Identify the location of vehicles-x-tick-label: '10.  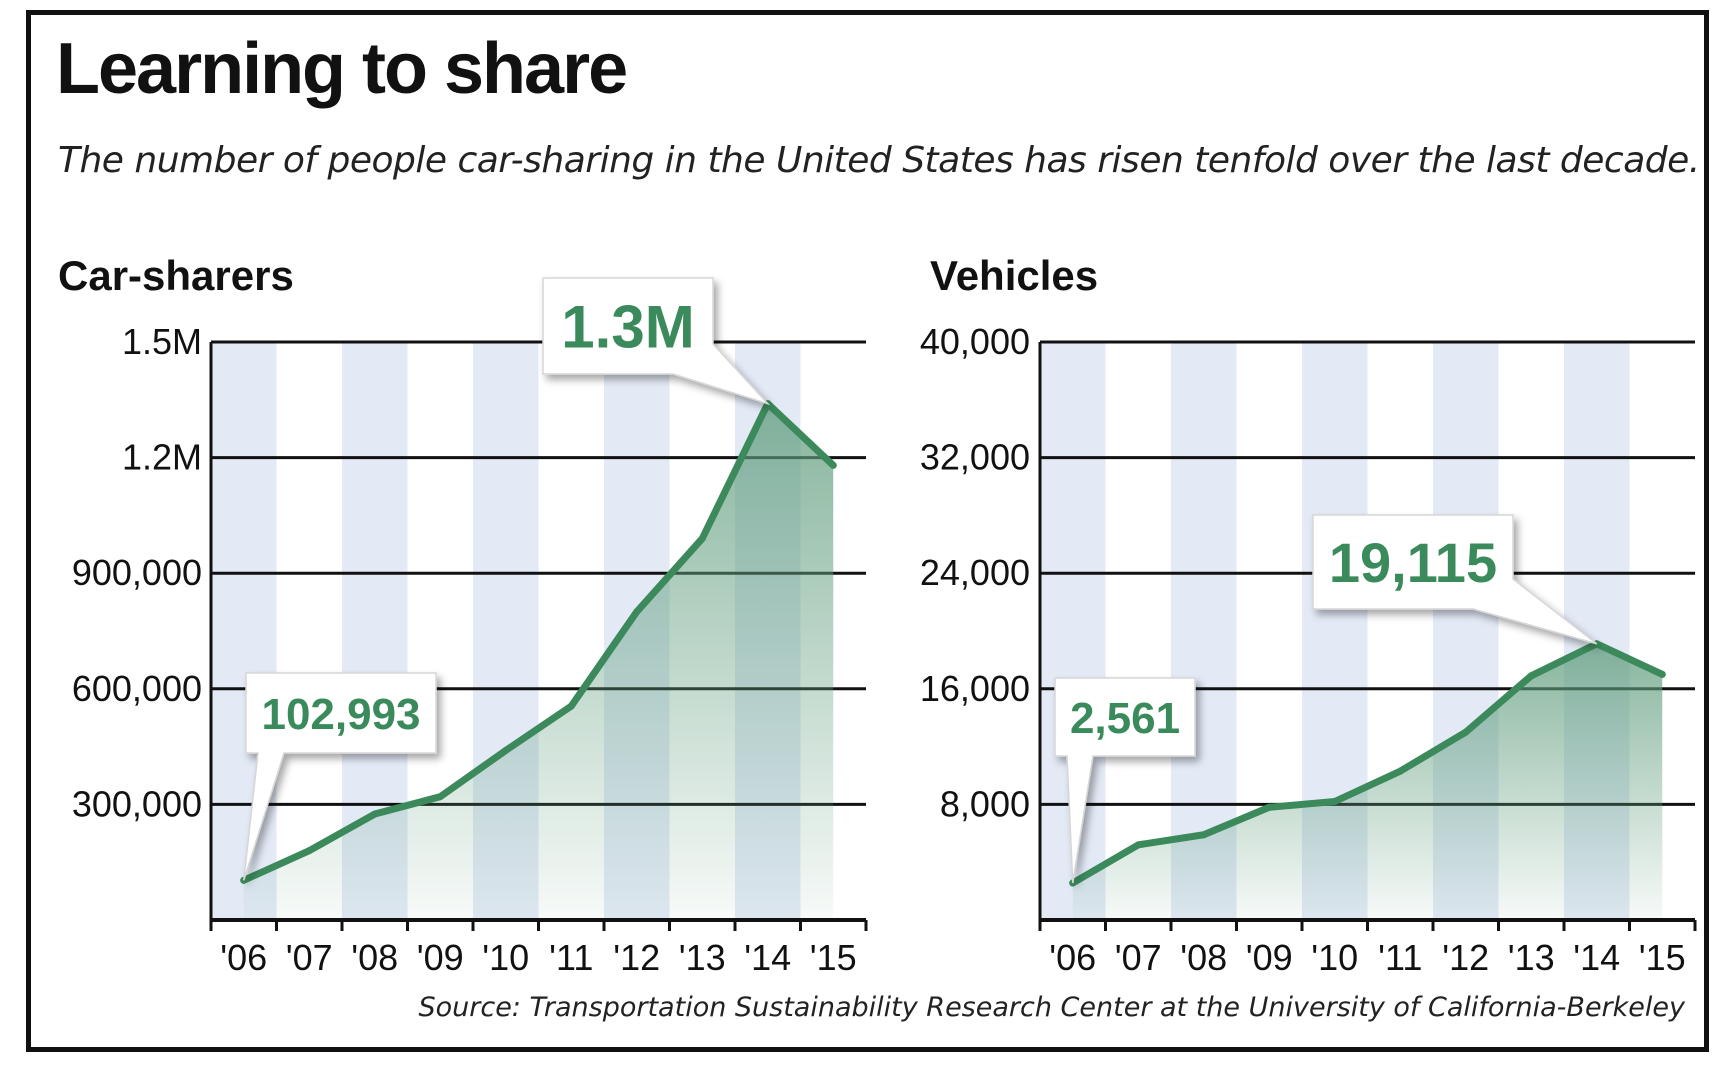
(1334, 957).